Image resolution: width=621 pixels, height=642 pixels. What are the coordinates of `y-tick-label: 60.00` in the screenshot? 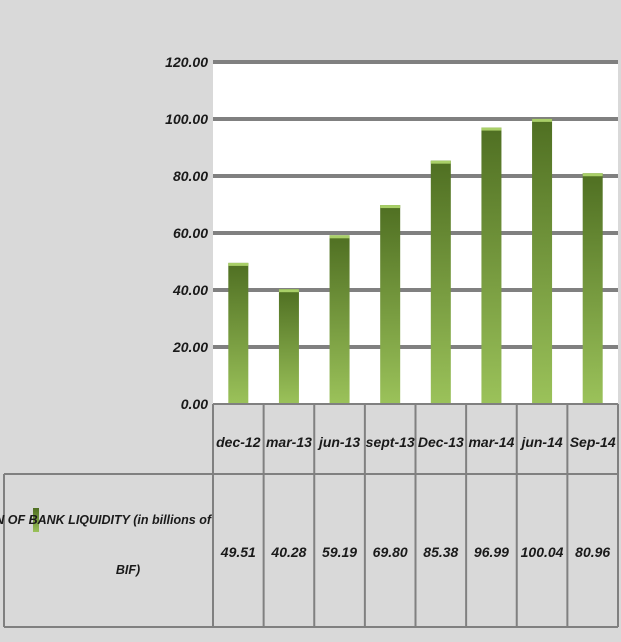 It's located at (190, 233).